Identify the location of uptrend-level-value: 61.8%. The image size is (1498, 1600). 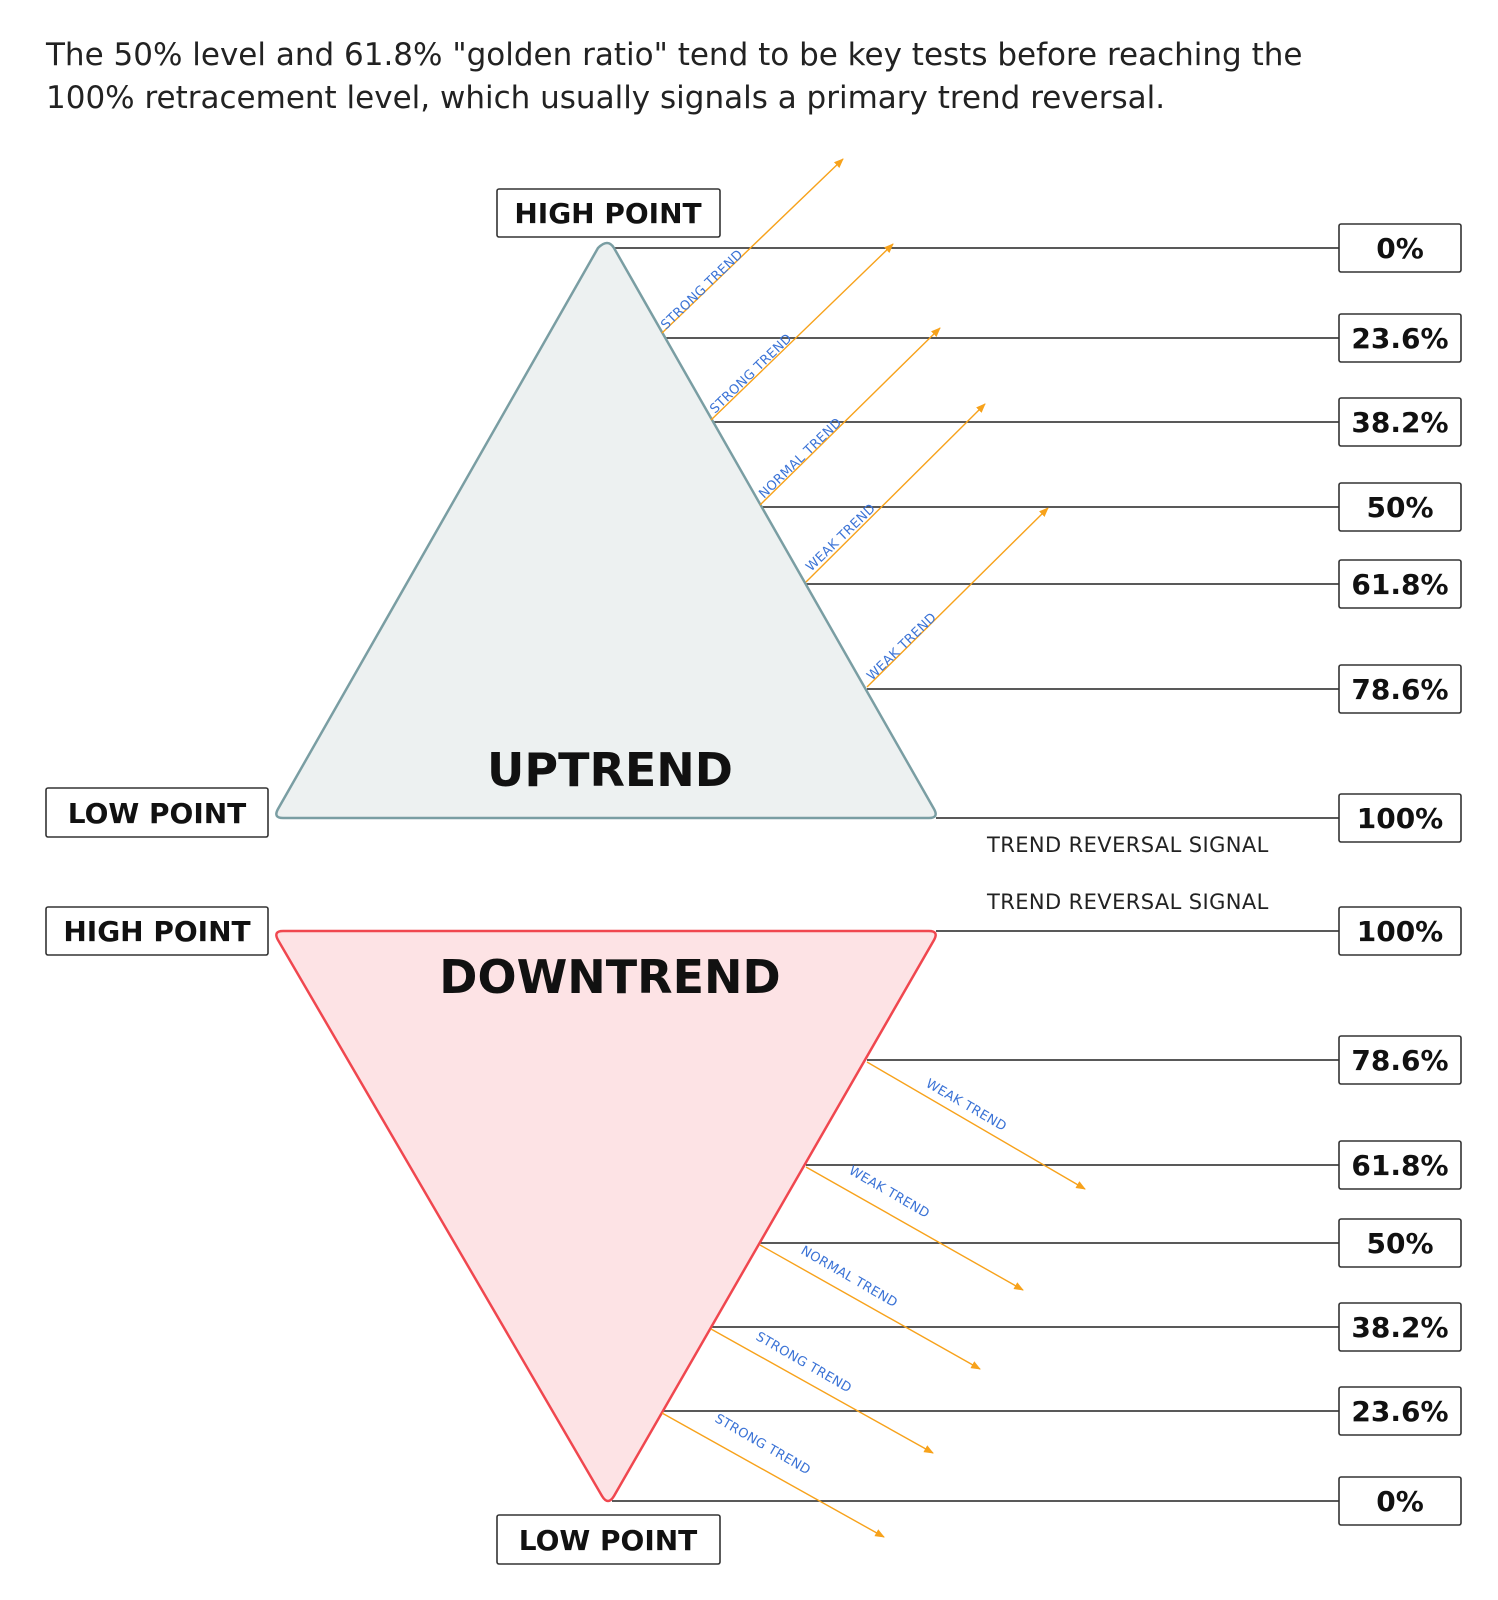
(1399, 584).